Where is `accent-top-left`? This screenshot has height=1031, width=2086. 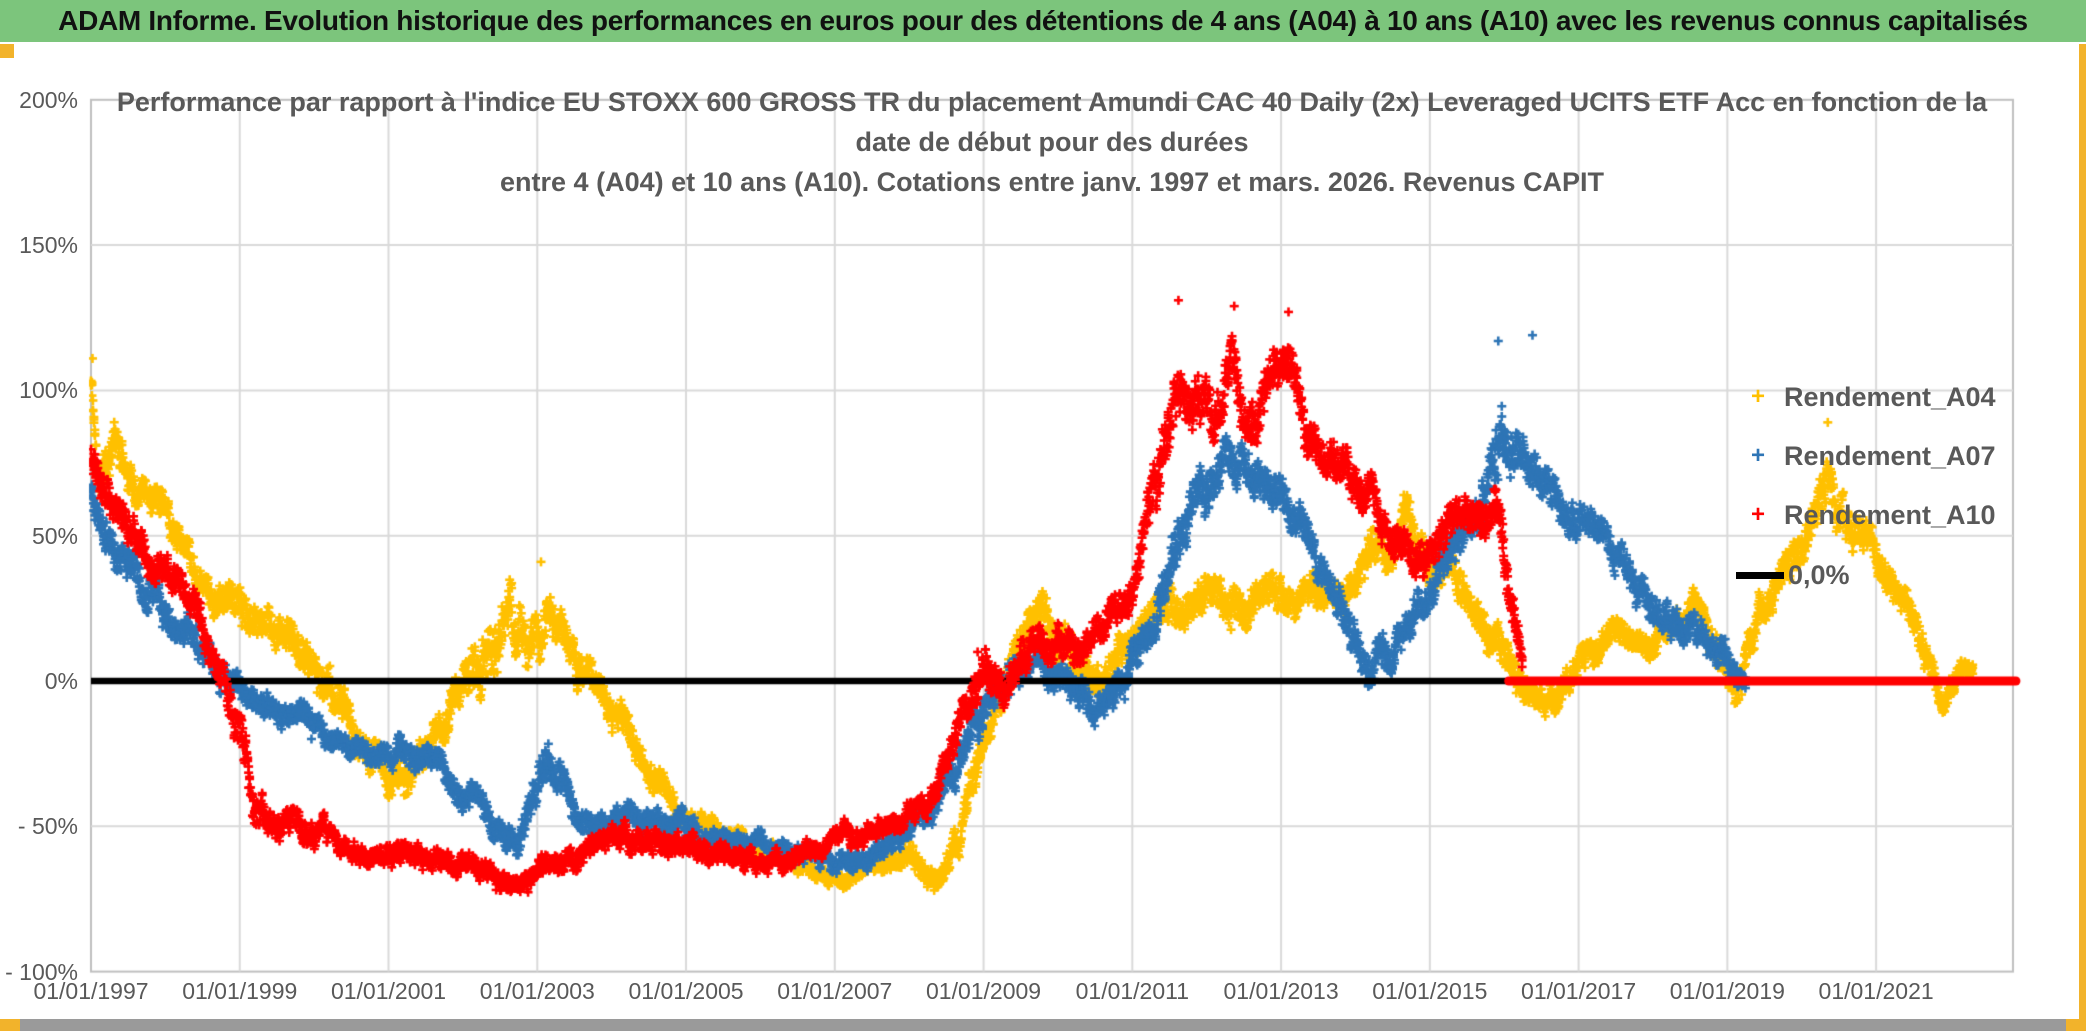
accent-top-left is located at coordinates (7, 51).